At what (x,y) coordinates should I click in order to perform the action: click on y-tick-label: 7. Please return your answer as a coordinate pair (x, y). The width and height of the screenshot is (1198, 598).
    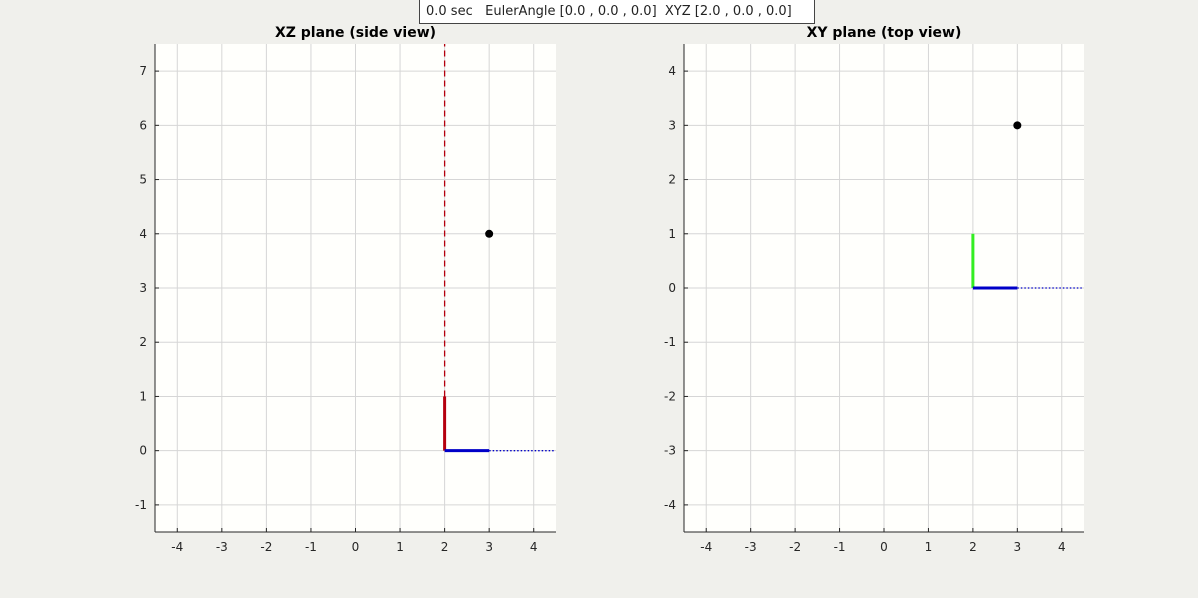
    Looking at the image, I should click on (143, 71).